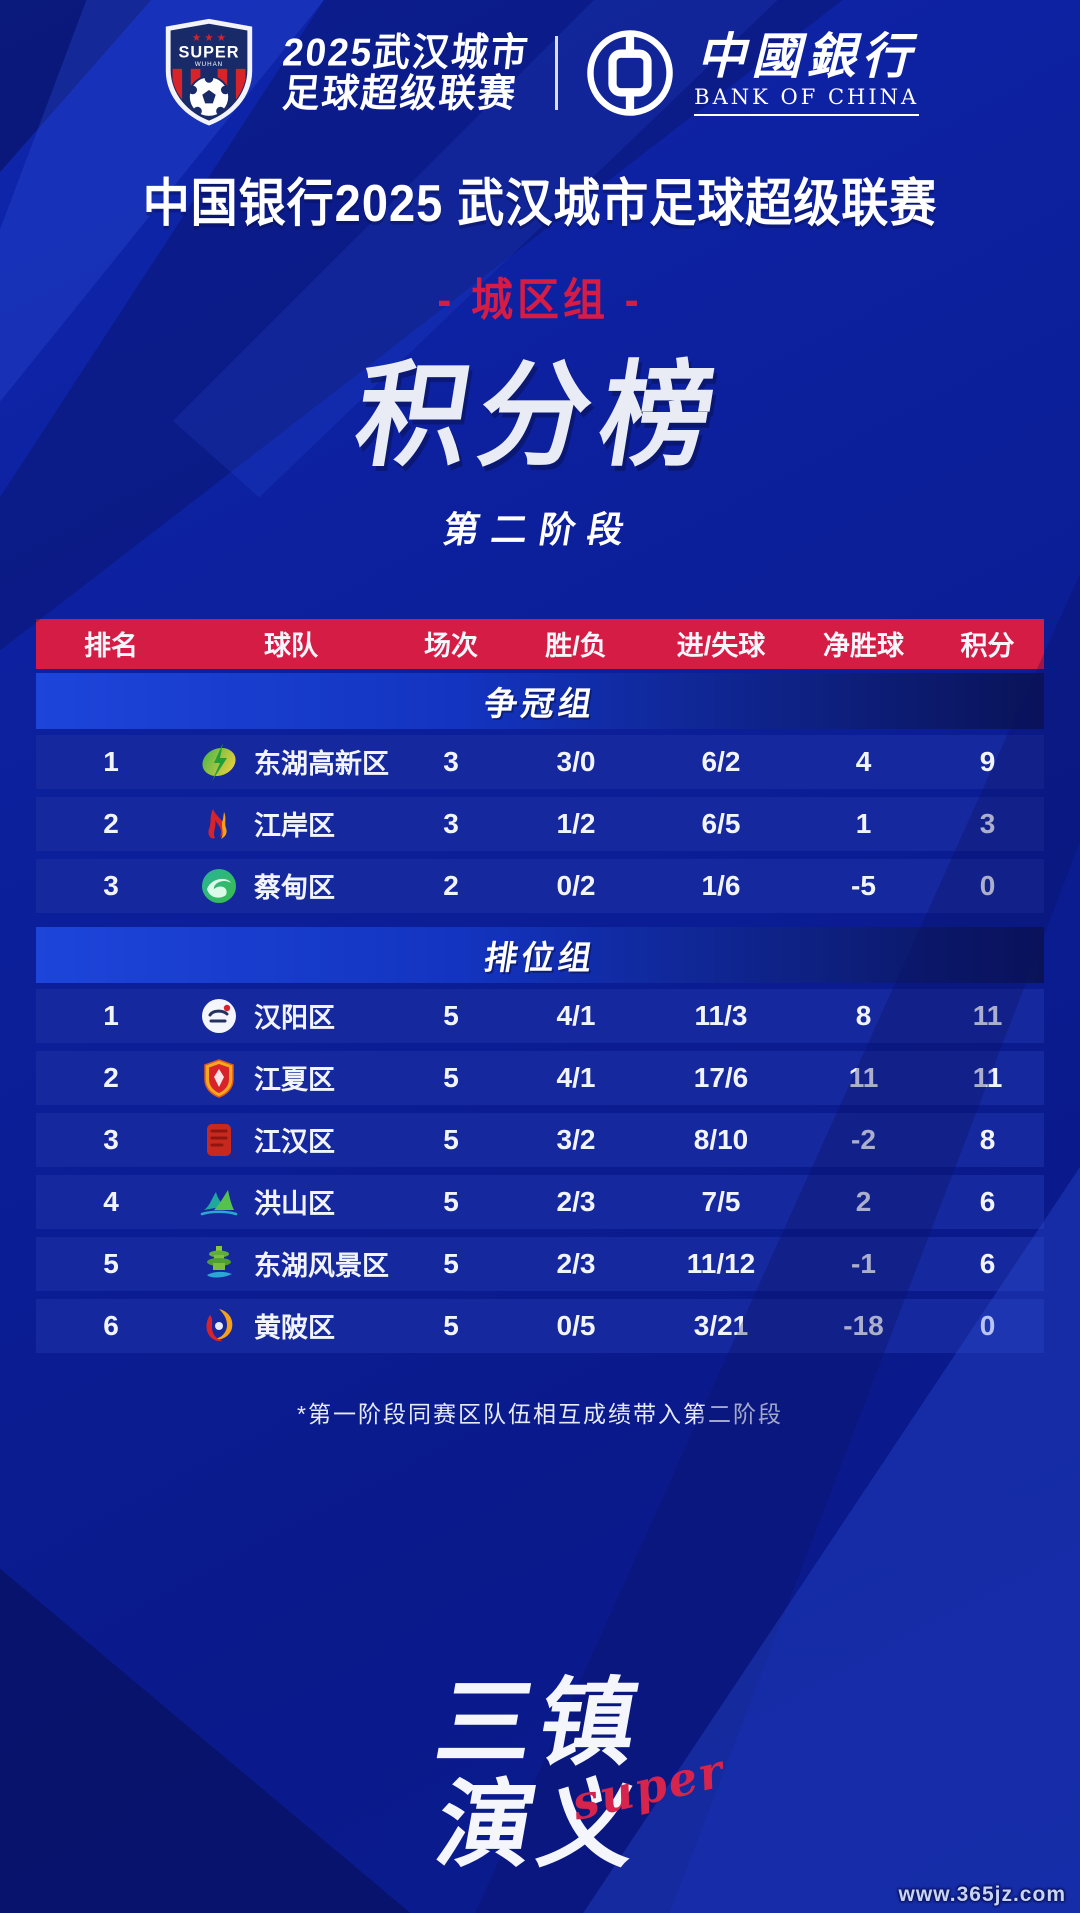 Image resolution: width=1080 pixels, height=1913 pixels. I want to click on table-row: 1 汉阳区 5 4/1 11/3 8 11, so click(540, 1015).